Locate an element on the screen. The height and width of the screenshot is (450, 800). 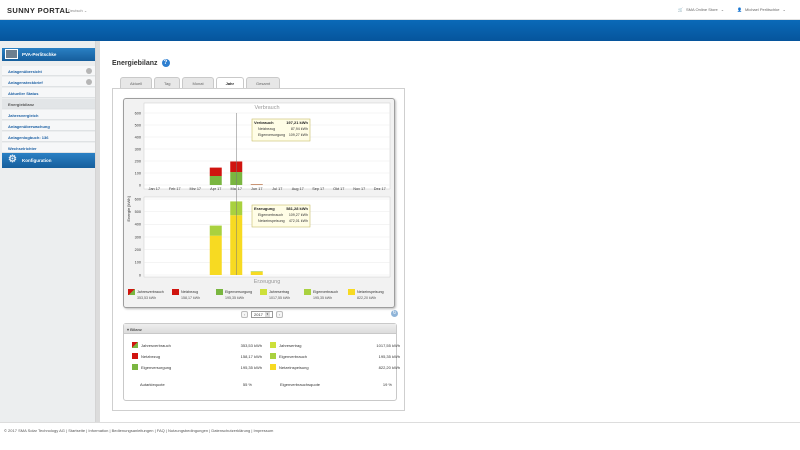
sidebar-item-label: Wechselrichter is located at coordinates (22, 148).